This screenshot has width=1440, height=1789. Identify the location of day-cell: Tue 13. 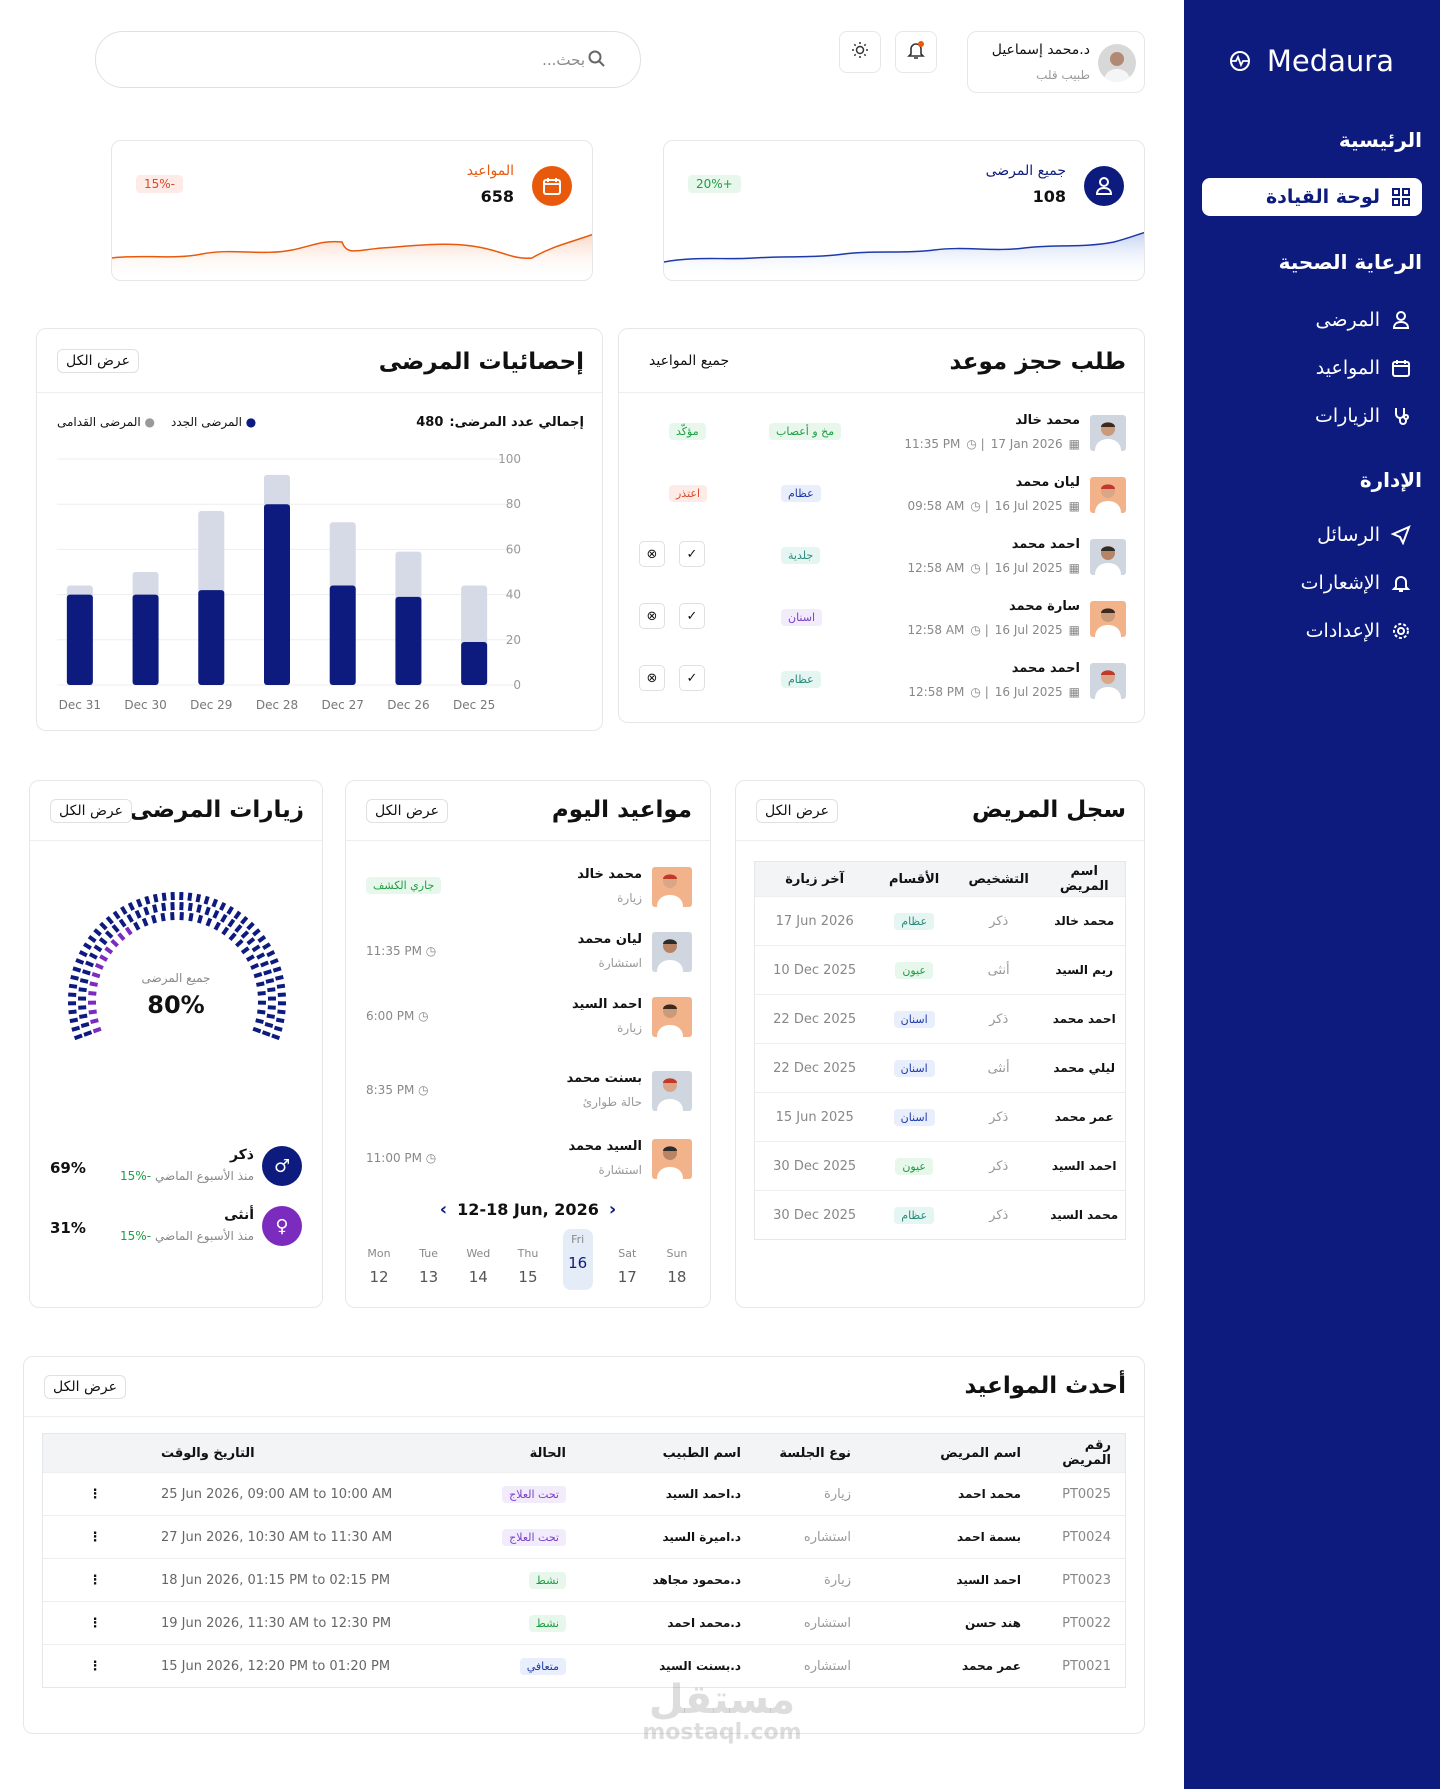
(429, 1266).